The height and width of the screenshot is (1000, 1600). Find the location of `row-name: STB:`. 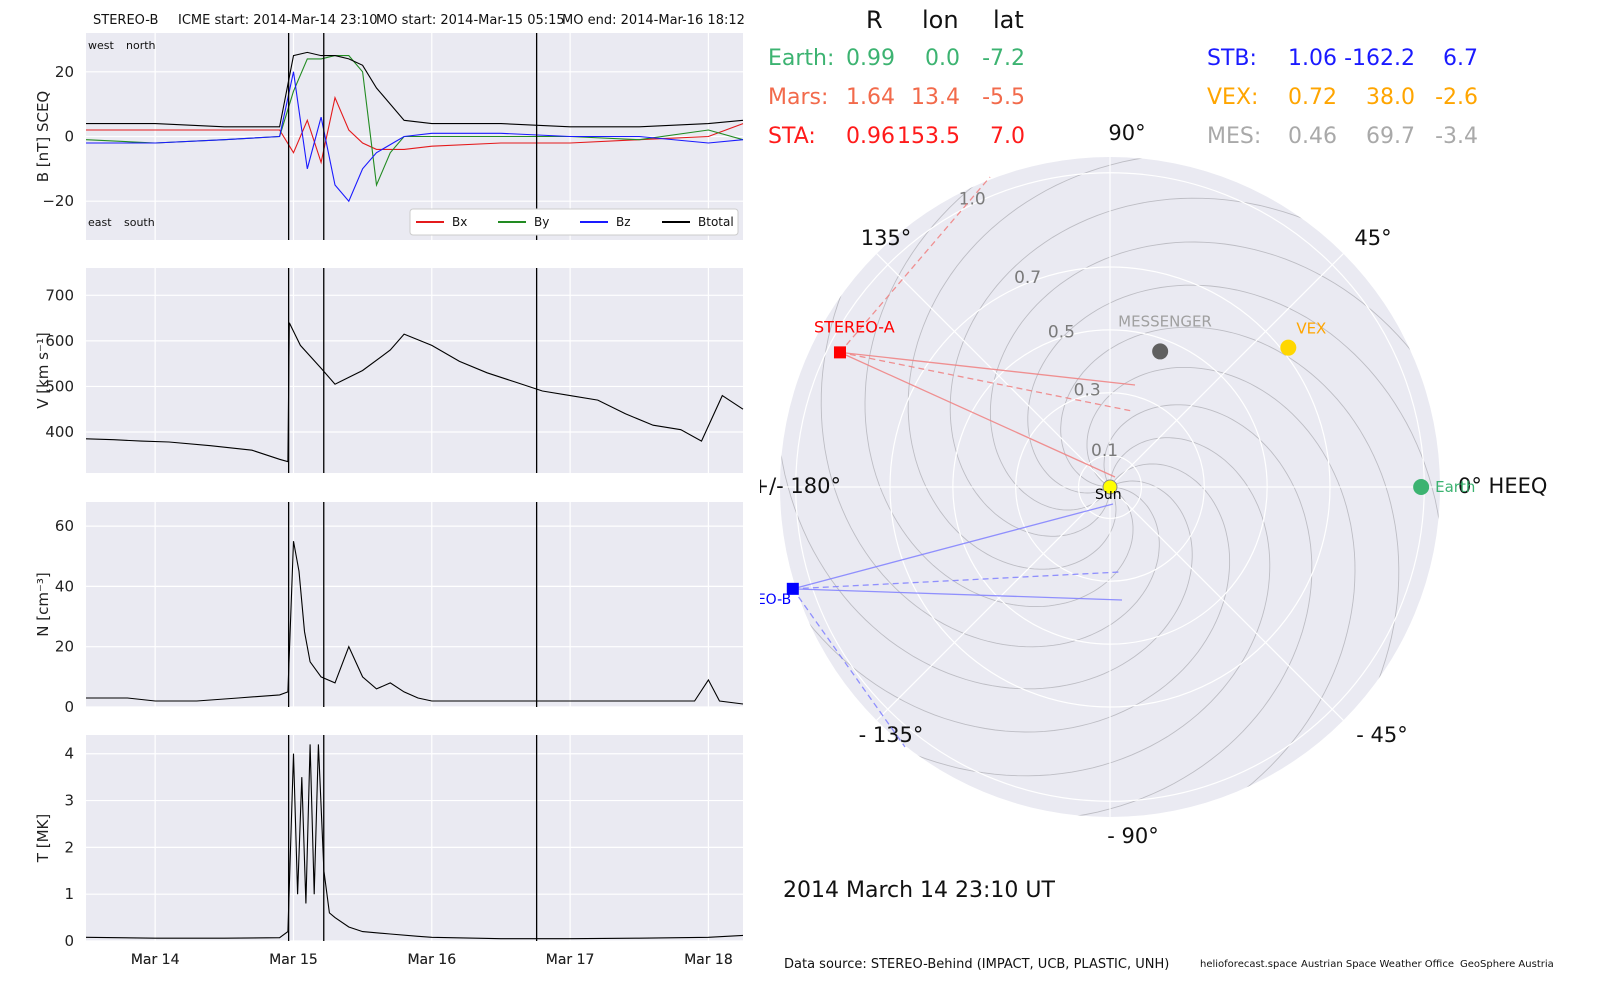

row-name: STB: is located at coordinates (1232, 58).